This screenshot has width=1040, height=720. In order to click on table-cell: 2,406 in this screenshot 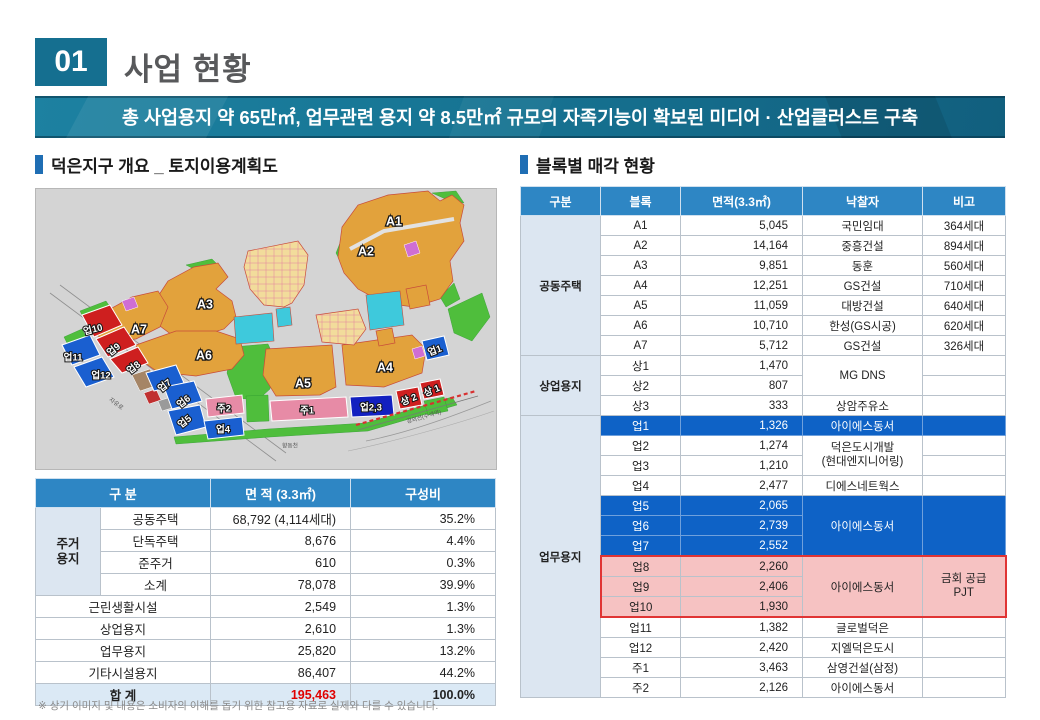, I will do `click(741, 586)`.